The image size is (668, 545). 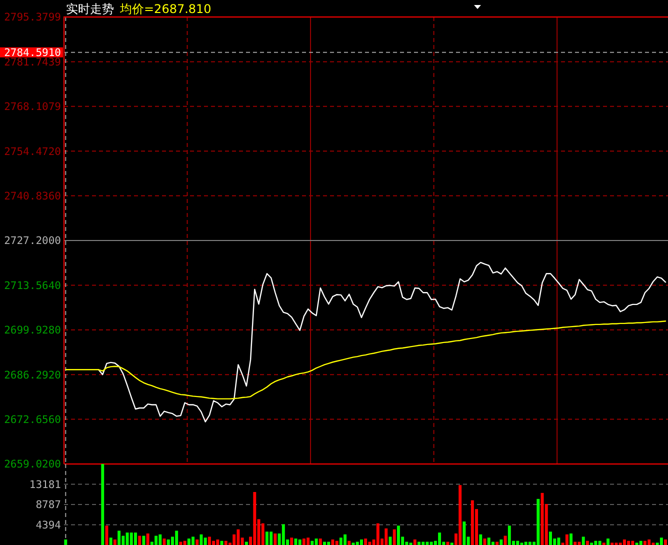 I want to click on y-tick-label: 2754.4720, so click(x=32, y=152).